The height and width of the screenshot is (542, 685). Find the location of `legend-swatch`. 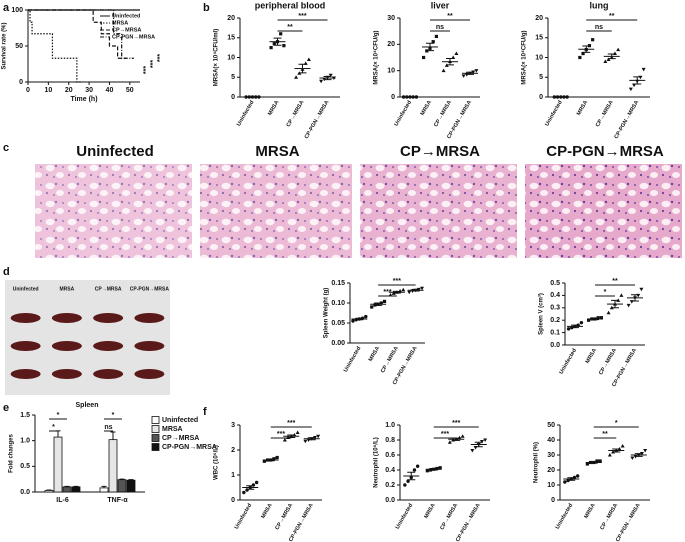

legend-swatch is located at coordinates (155, 447).